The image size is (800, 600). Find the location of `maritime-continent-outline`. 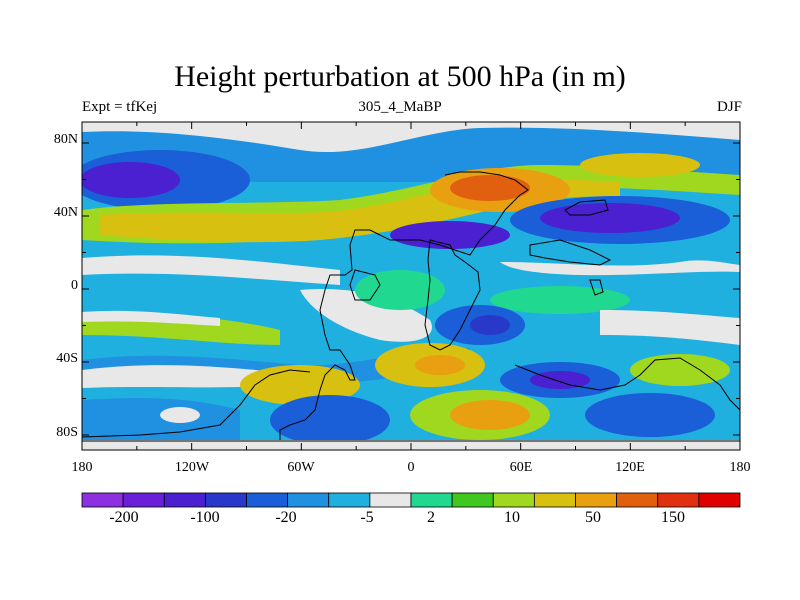

maritime-continent-outline is located at coordinates (596, 287).